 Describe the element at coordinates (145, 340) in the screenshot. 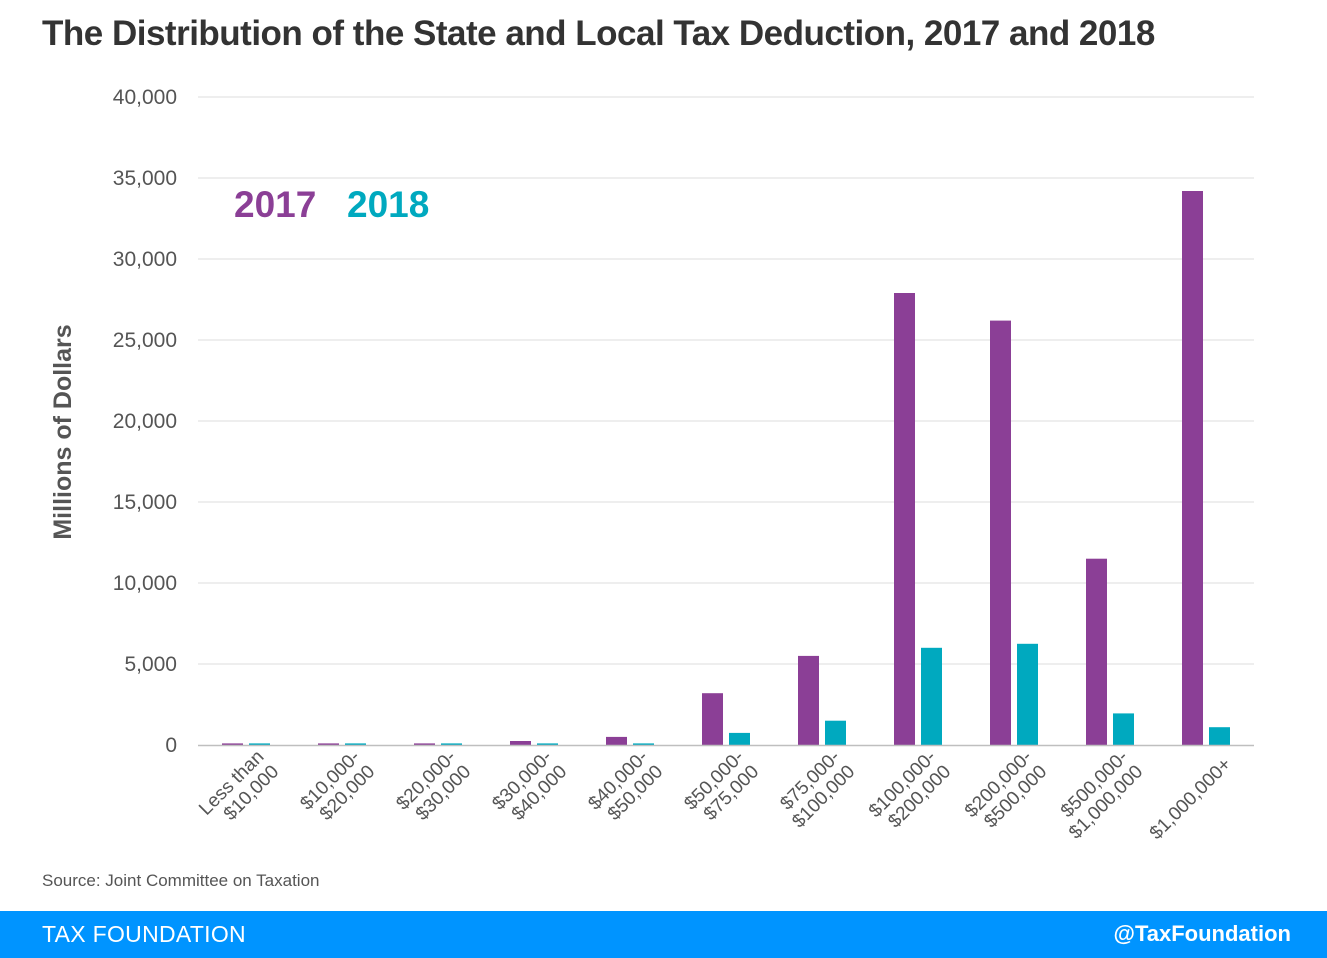

I see `y-tick-label: 25,000` at that location.